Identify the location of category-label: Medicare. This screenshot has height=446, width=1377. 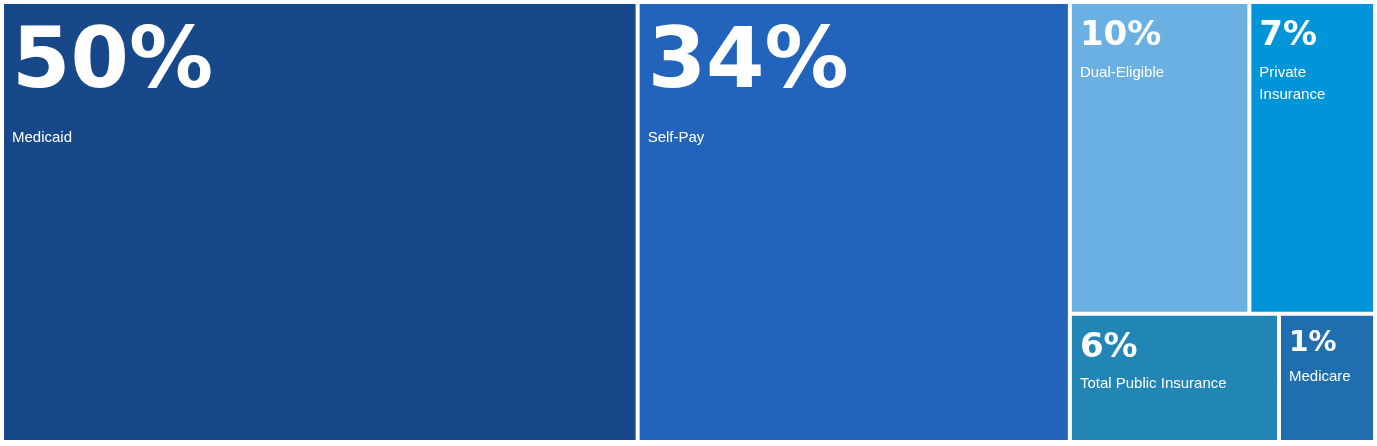
(1320, 375).